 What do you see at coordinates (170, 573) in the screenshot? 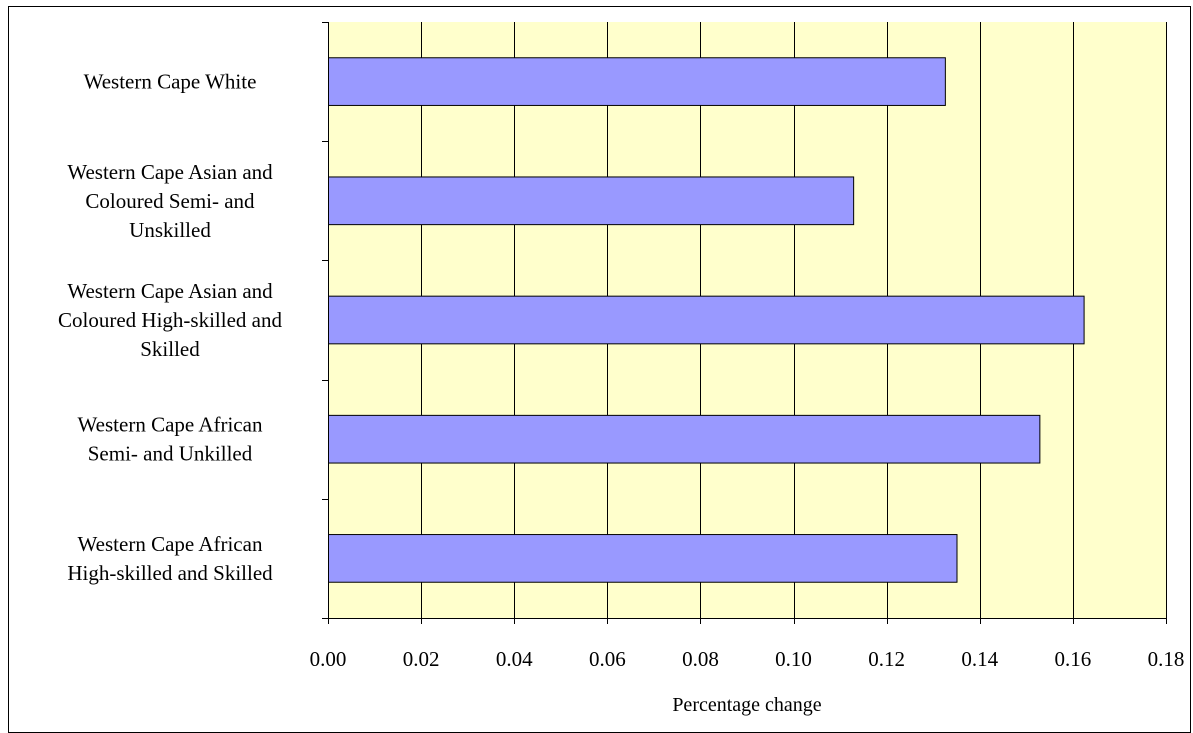
I see `category-label-line: High-skilled and Skilled` at bounding box center [170, 573].